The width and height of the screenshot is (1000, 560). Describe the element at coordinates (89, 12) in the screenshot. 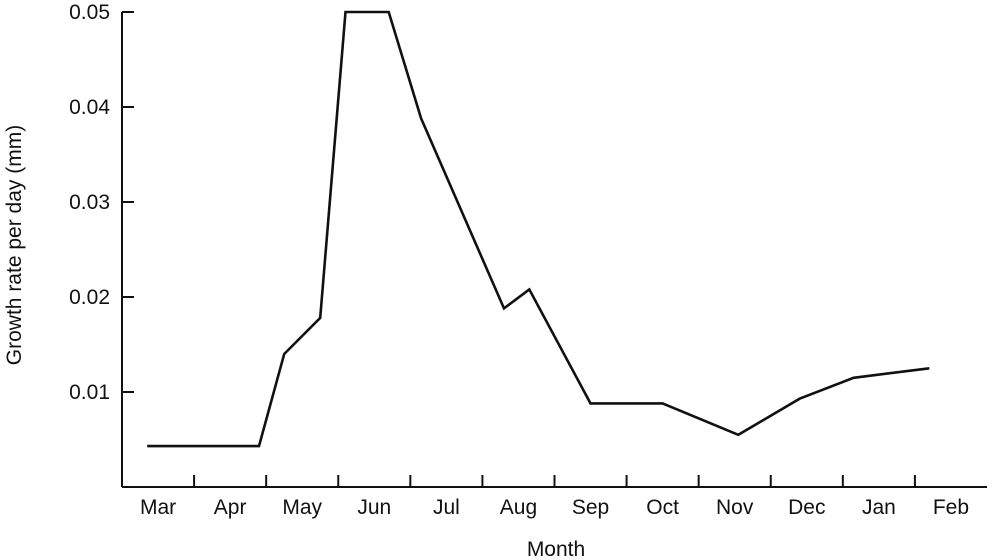

I see `y-tick-label: 0.05` at that location.